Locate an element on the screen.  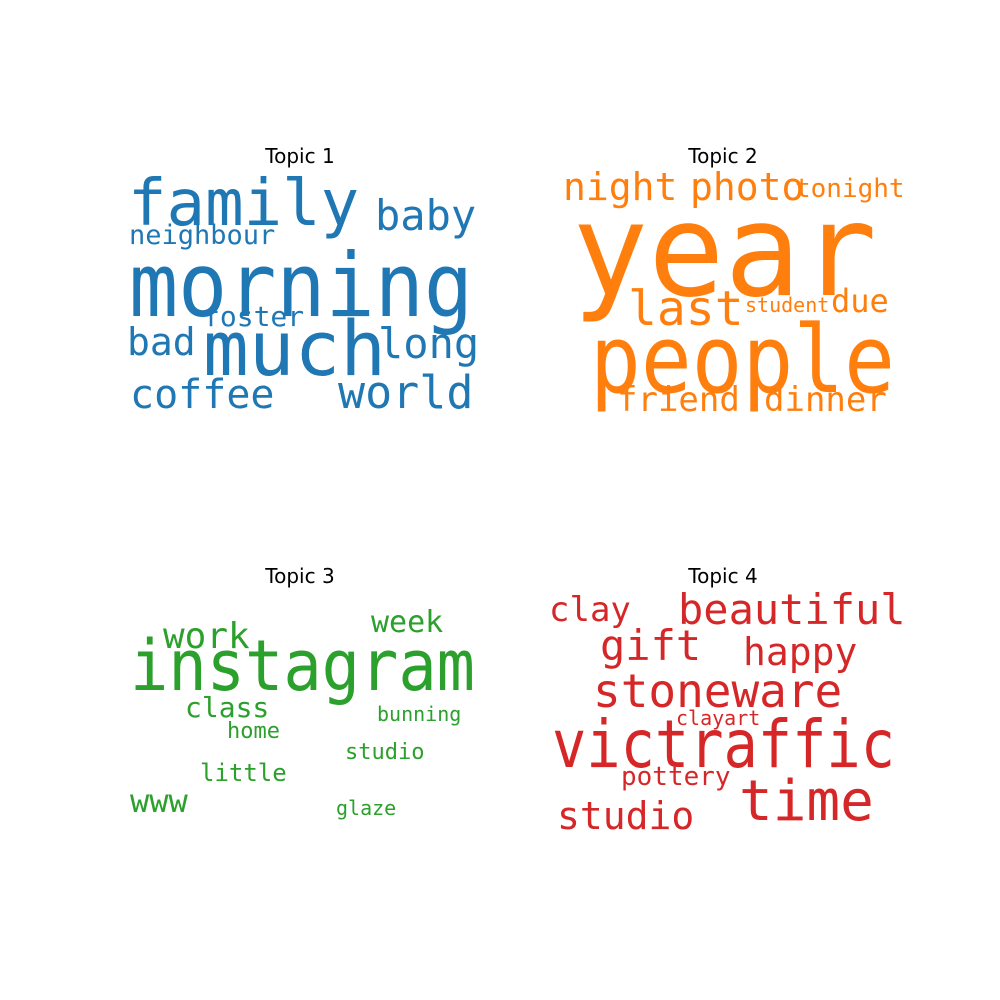
word-clayart: clayart is located at coordinates (718, 718).